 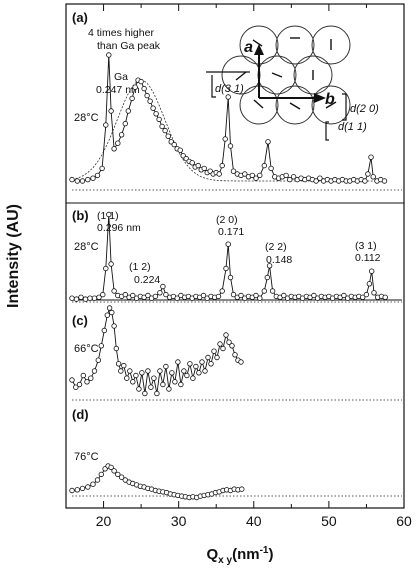 What do you see at coordinates (290, 73) in the screenshot?
I see `inset-axes` at bounding box center [290, 73].